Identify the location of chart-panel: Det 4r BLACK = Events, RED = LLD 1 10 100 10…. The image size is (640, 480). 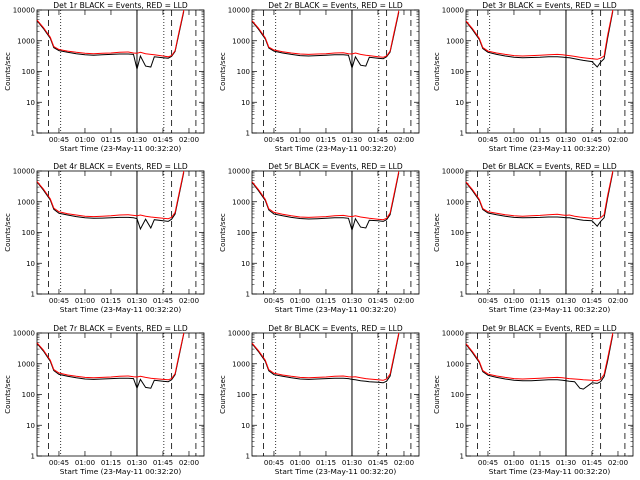
(104, 238).